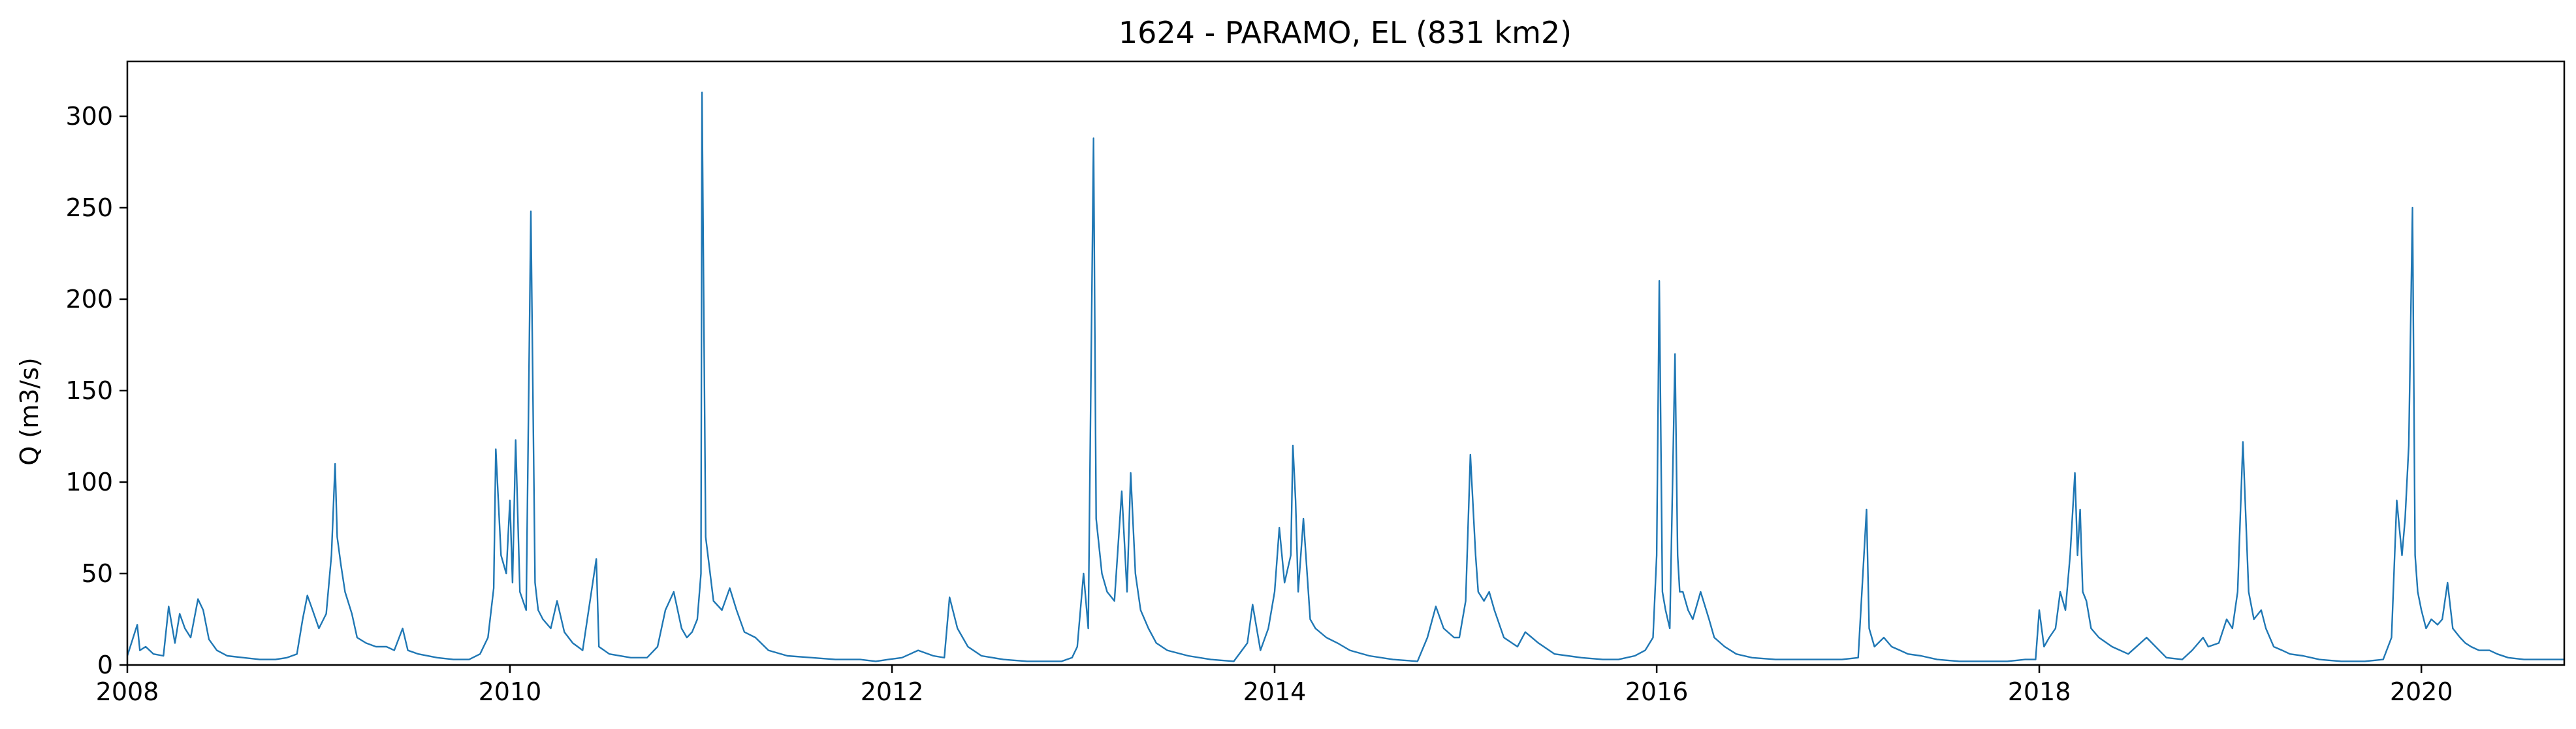  Describe the element at coordinates (98, 573) in the screenshot. I see `y-tick-label: 50` at that location.